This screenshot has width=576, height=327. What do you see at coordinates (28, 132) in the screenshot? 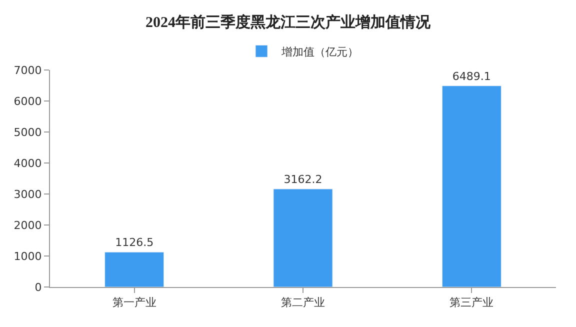
I see `y-tick-label: 5000` at bounding box center [28, 132].